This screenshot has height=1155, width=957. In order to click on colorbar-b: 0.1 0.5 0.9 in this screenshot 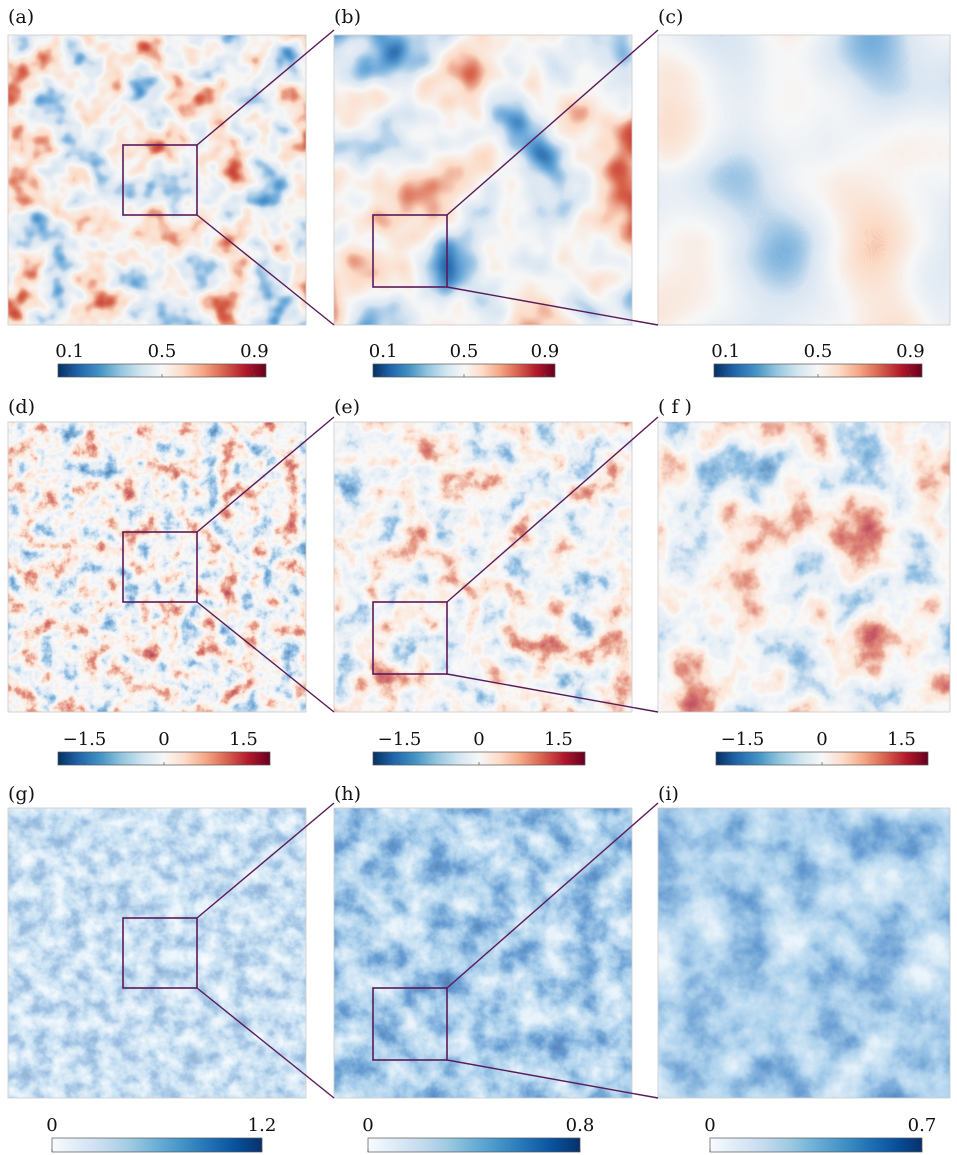, I will do `click(464, 359)`.